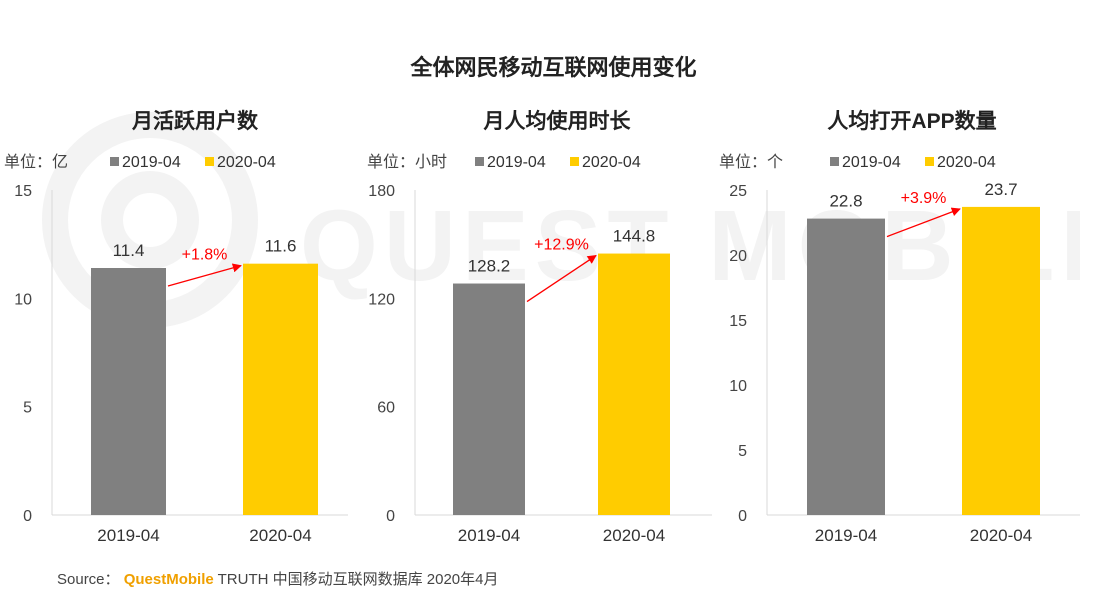 The width and height of the screenshot is (1107, 605). I want to click on page-title: 全体网民移动互联网使用变化, so click(553, 67).